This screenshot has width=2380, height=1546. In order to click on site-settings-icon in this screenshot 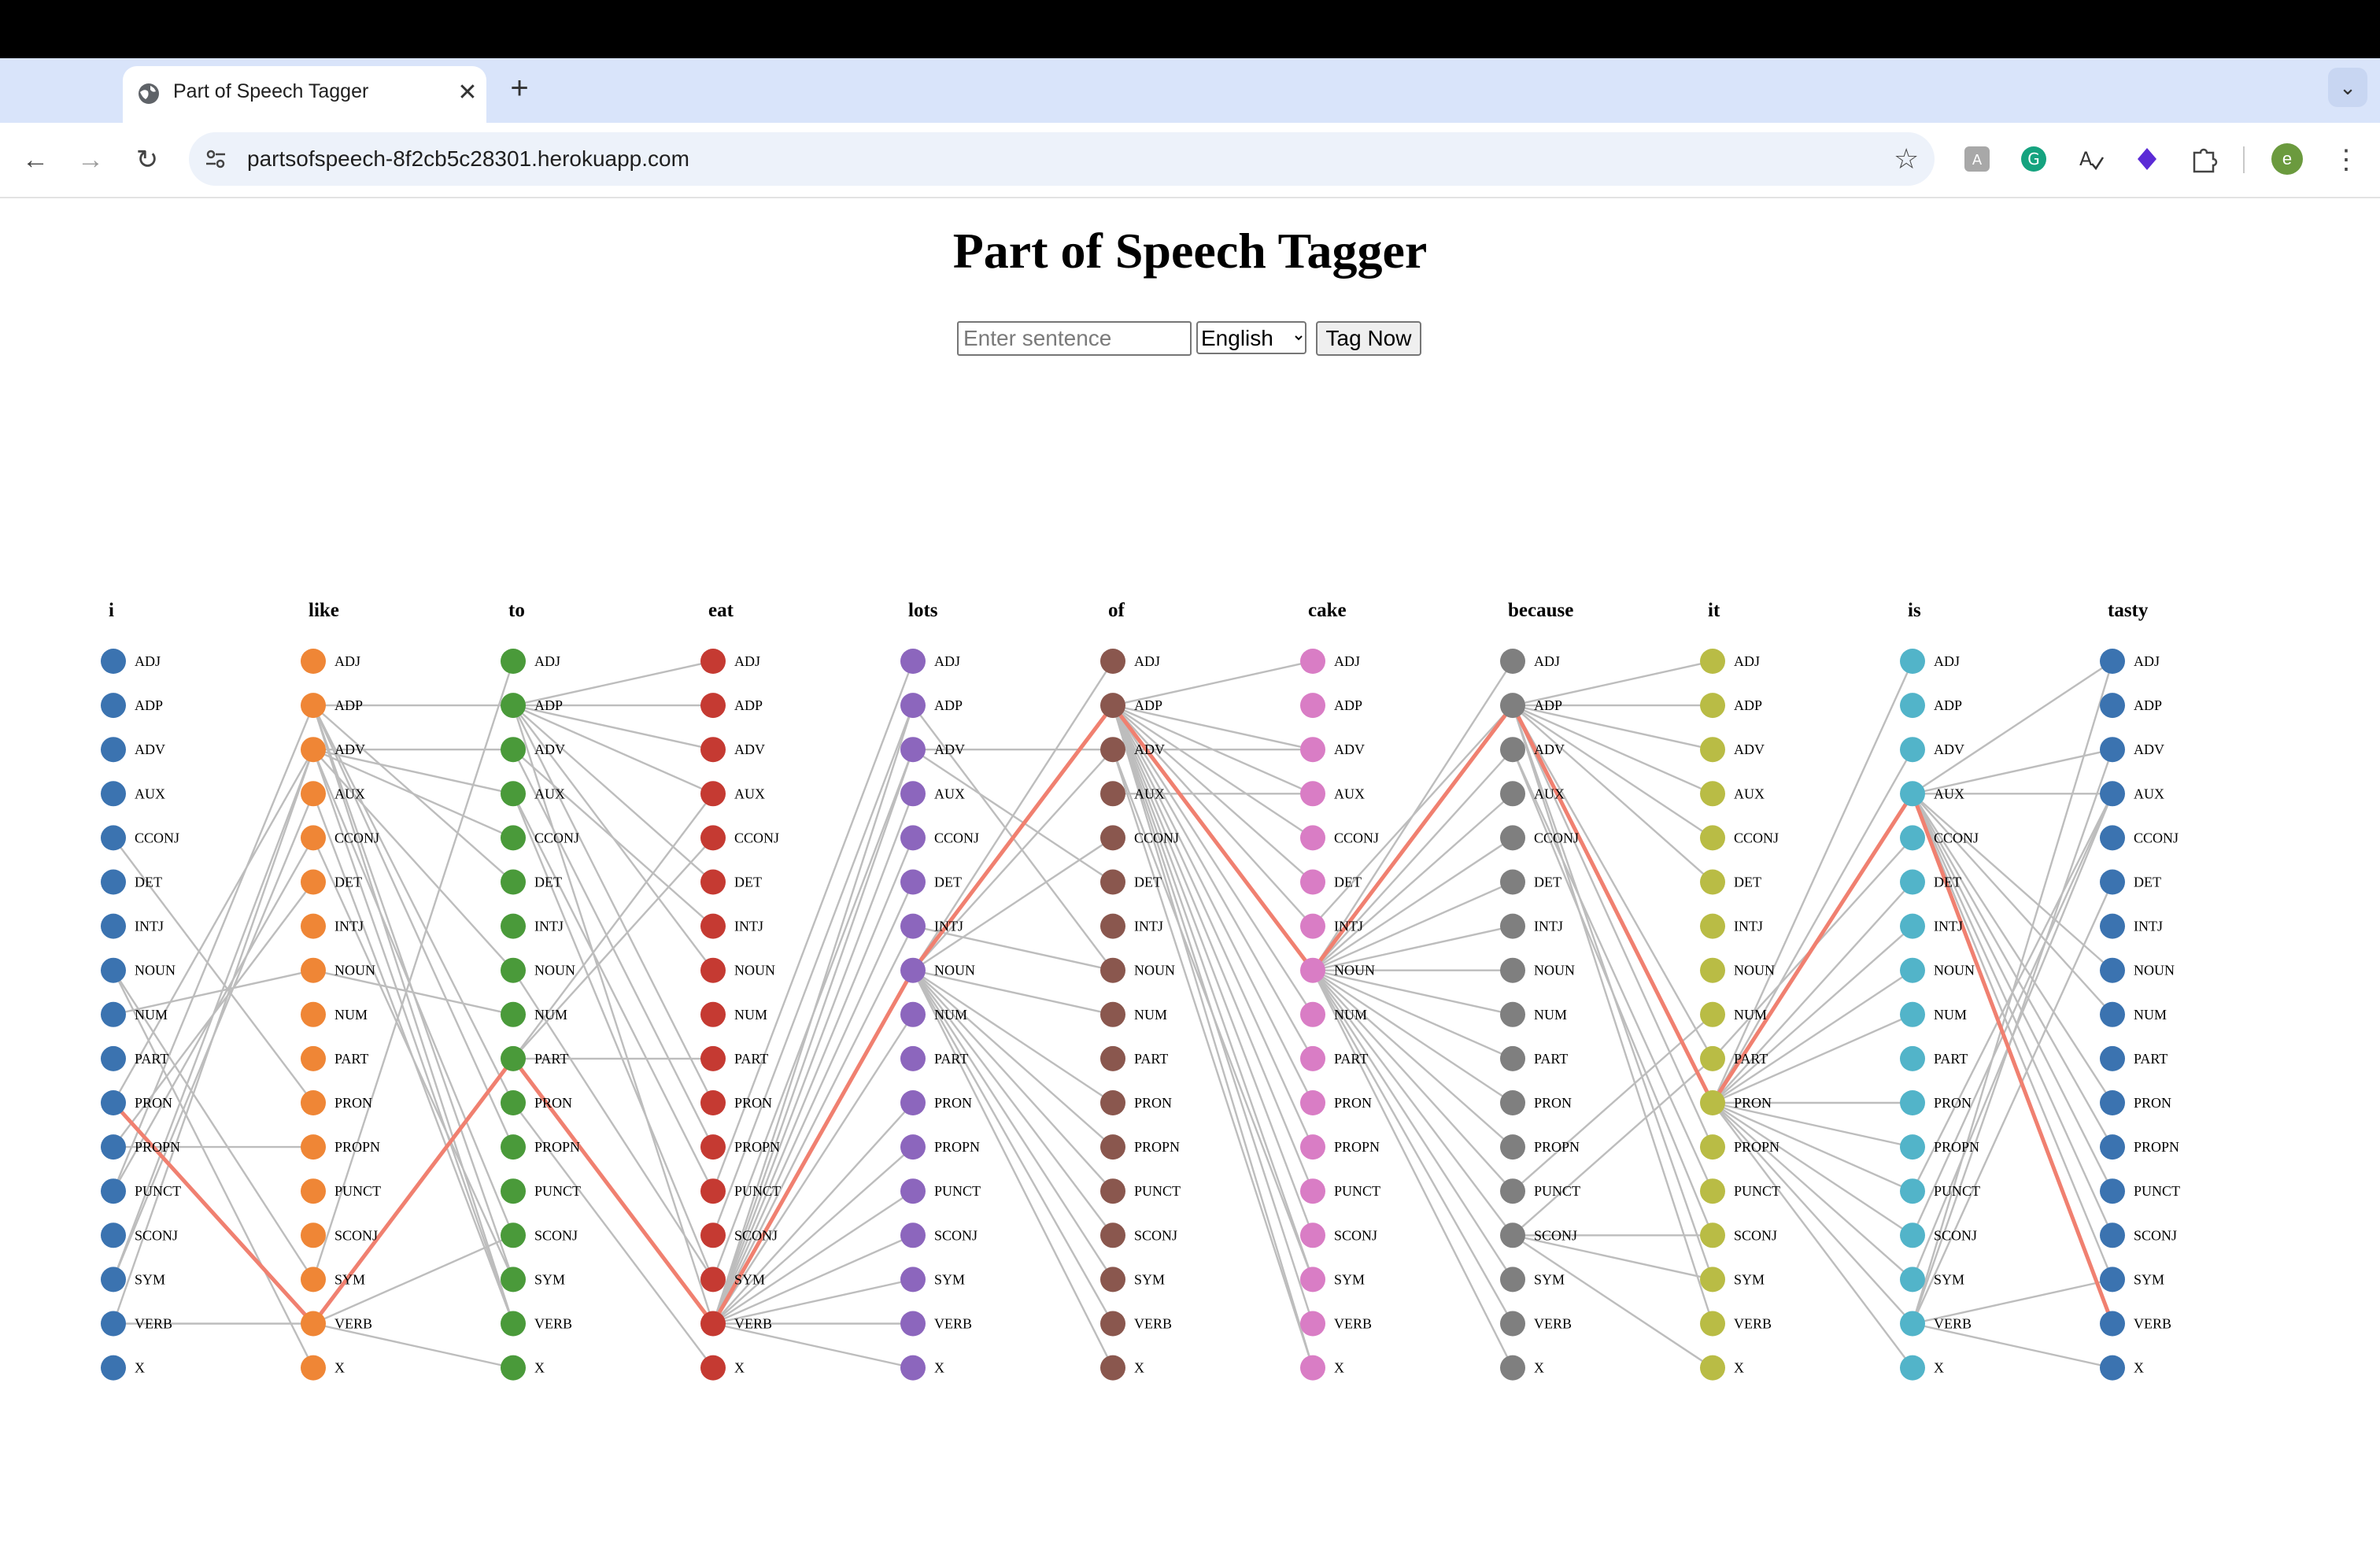, I will do `click(216, 159)`.